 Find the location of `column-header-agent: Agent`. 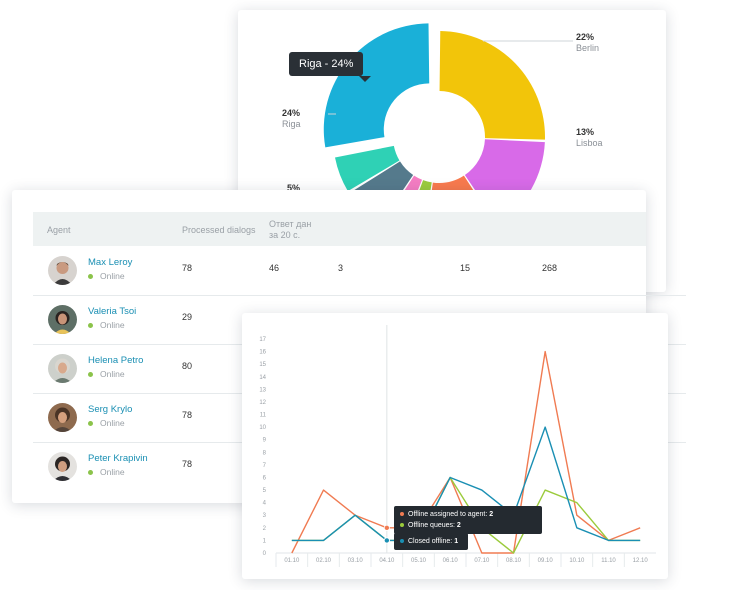

column-header-agent: Agent is located at coordinates (59, 230).